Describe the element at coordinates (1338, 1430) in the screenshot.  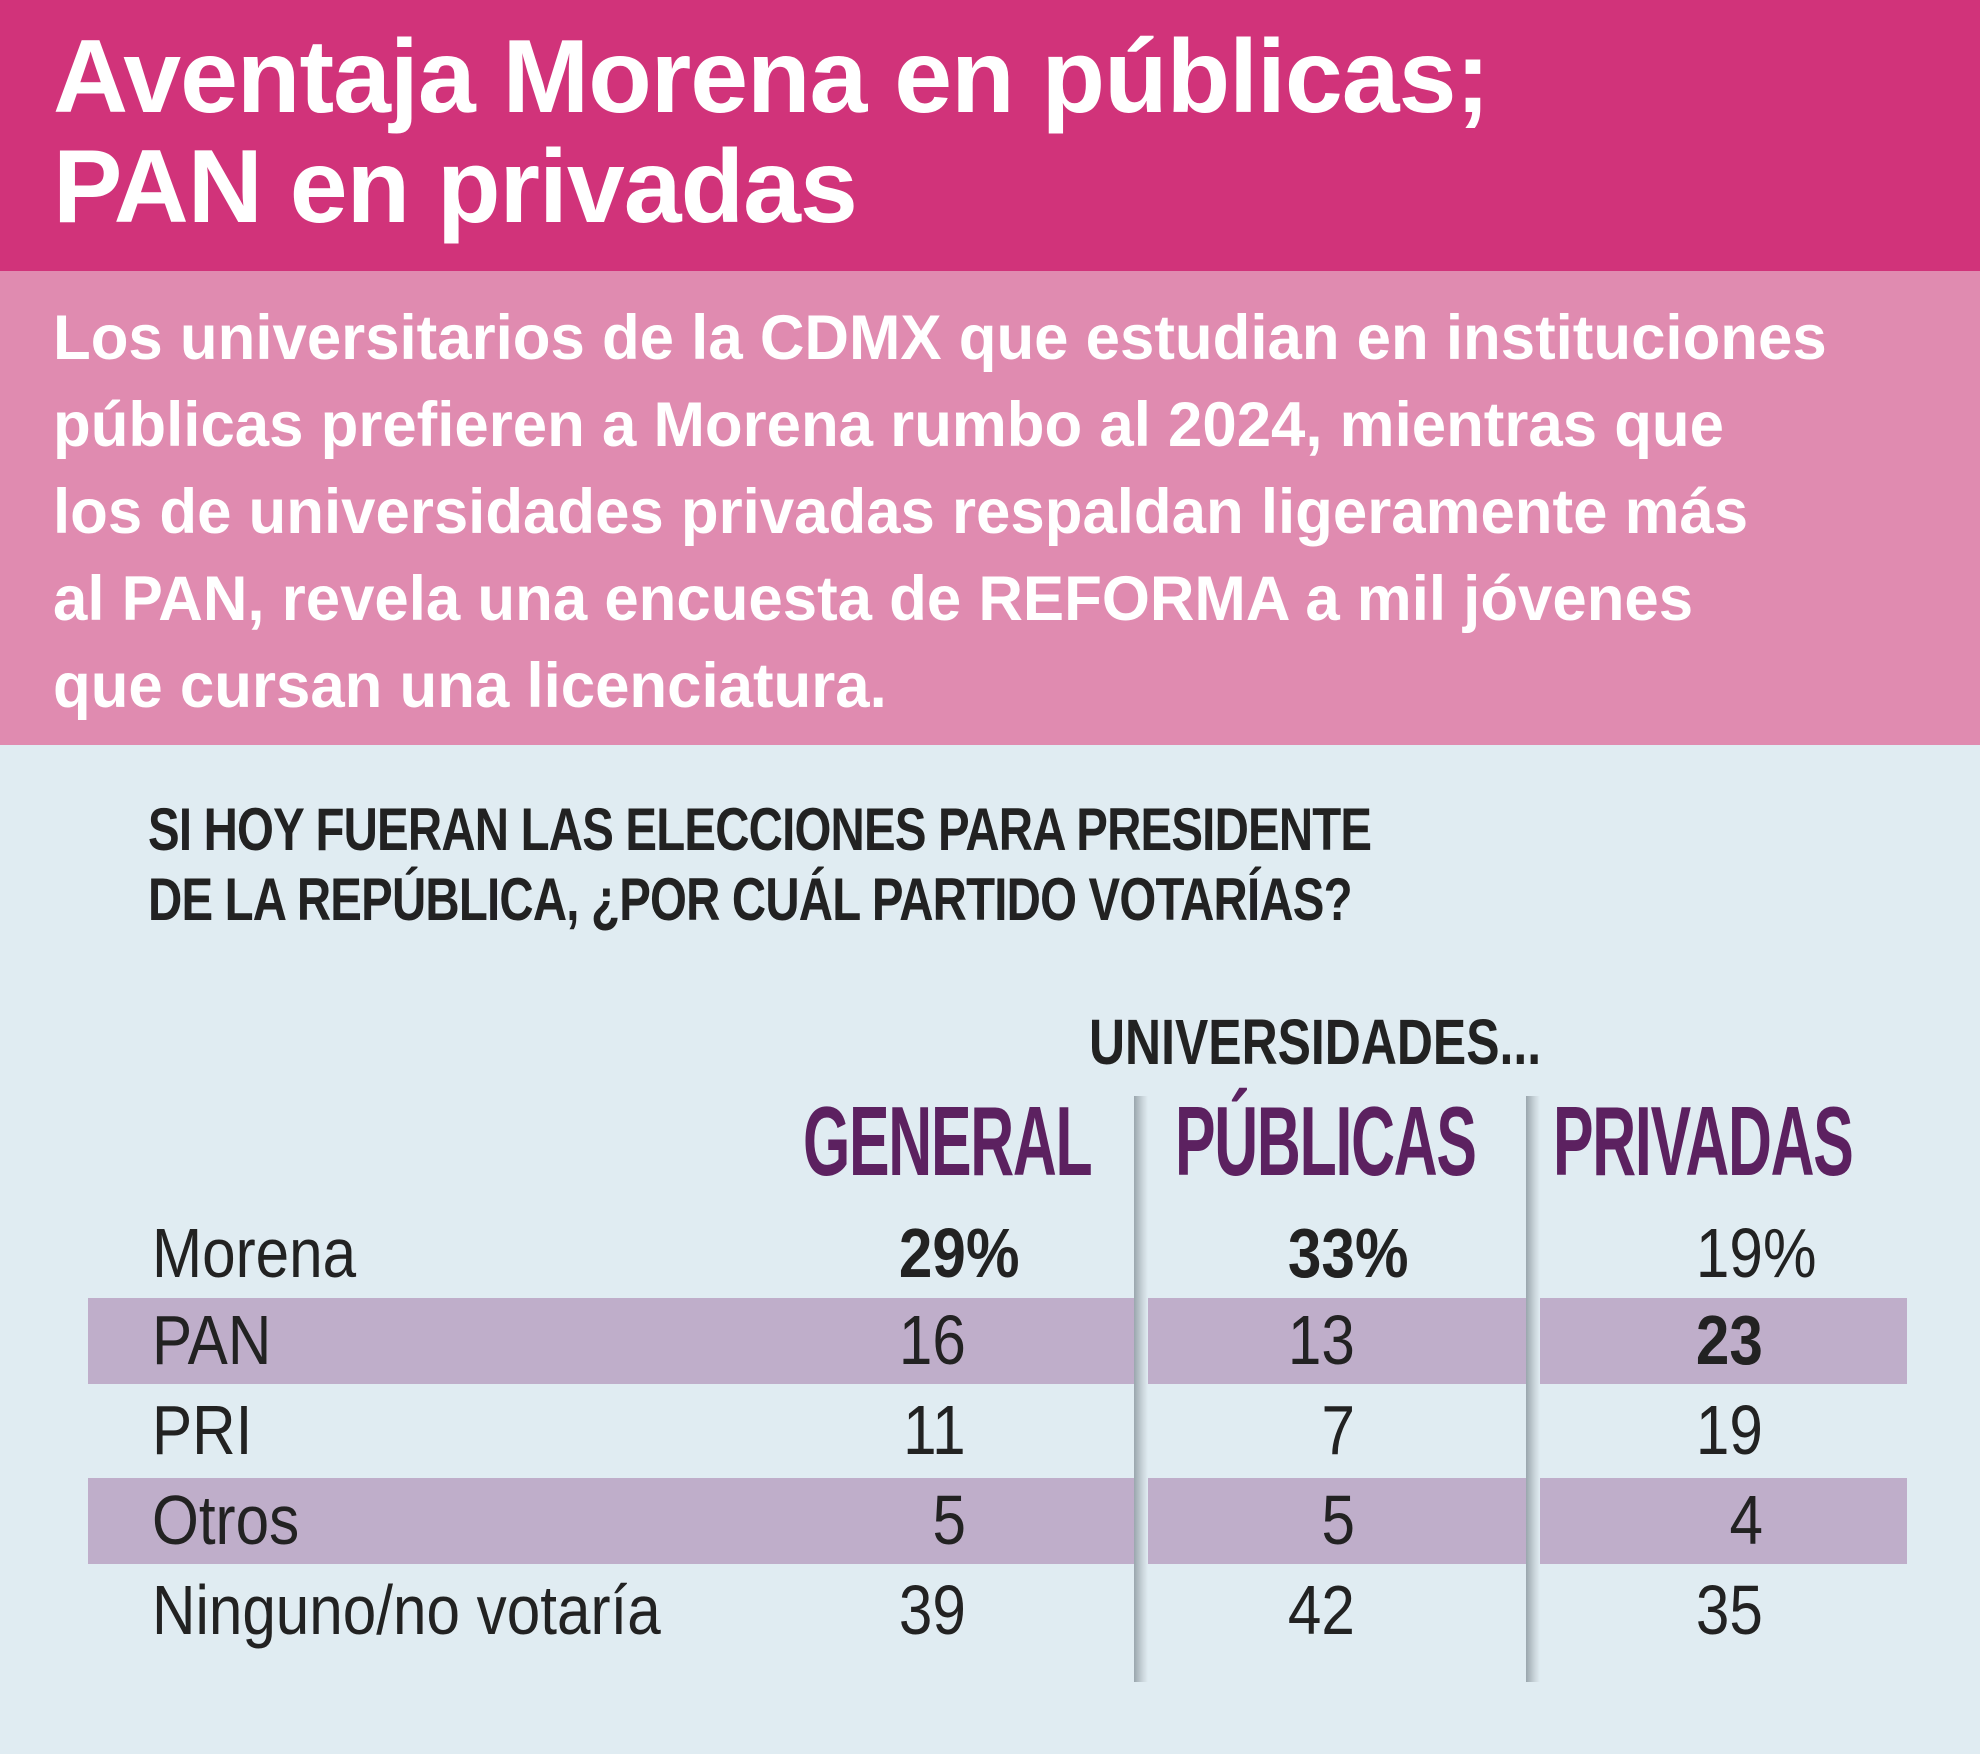
I see `cell-value: 7` at that location.